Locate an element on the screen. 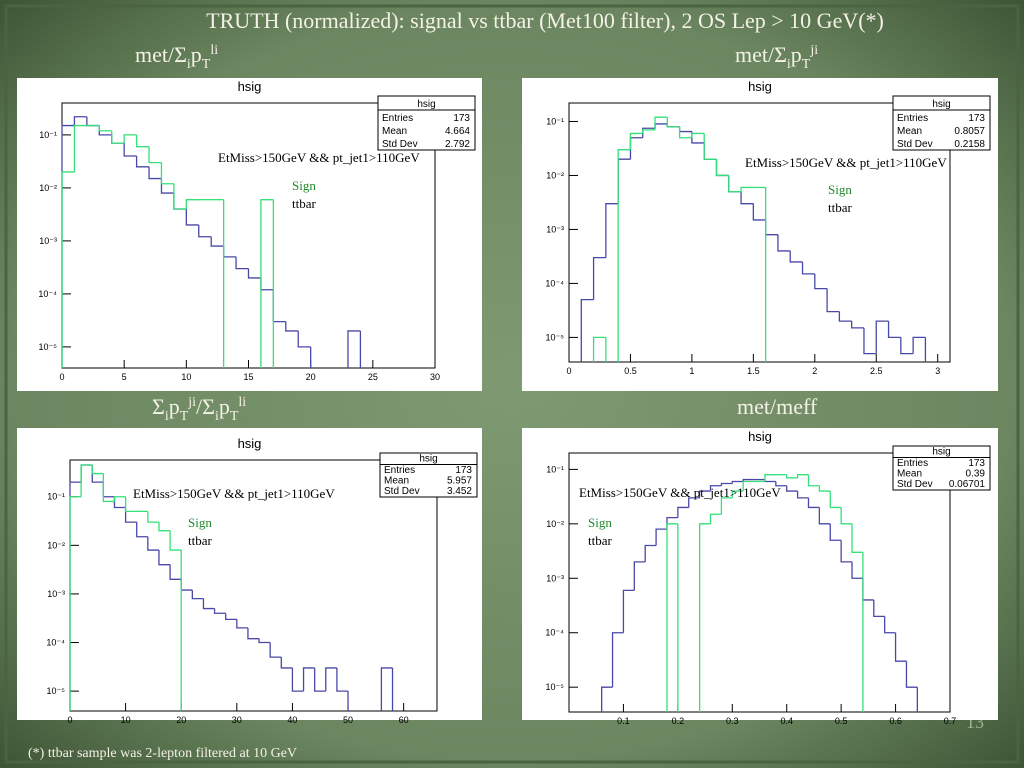 This screenshot has width=1024, height=768. x-tick-label: 0.5 is located at coordinates (630, 371).